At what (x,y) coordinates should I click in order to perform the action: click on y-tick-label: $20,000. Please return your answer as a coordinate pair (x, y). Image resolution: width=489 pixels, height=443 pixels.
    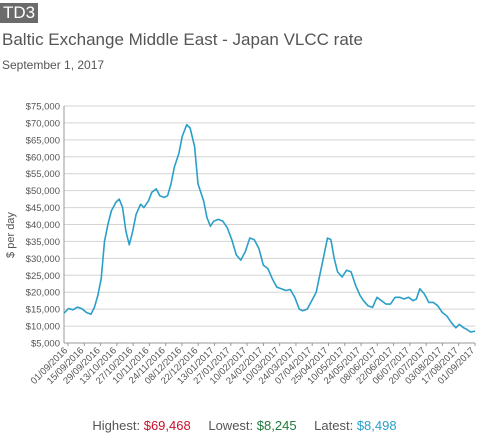
    Looking at the image, I should click on (43, 293).